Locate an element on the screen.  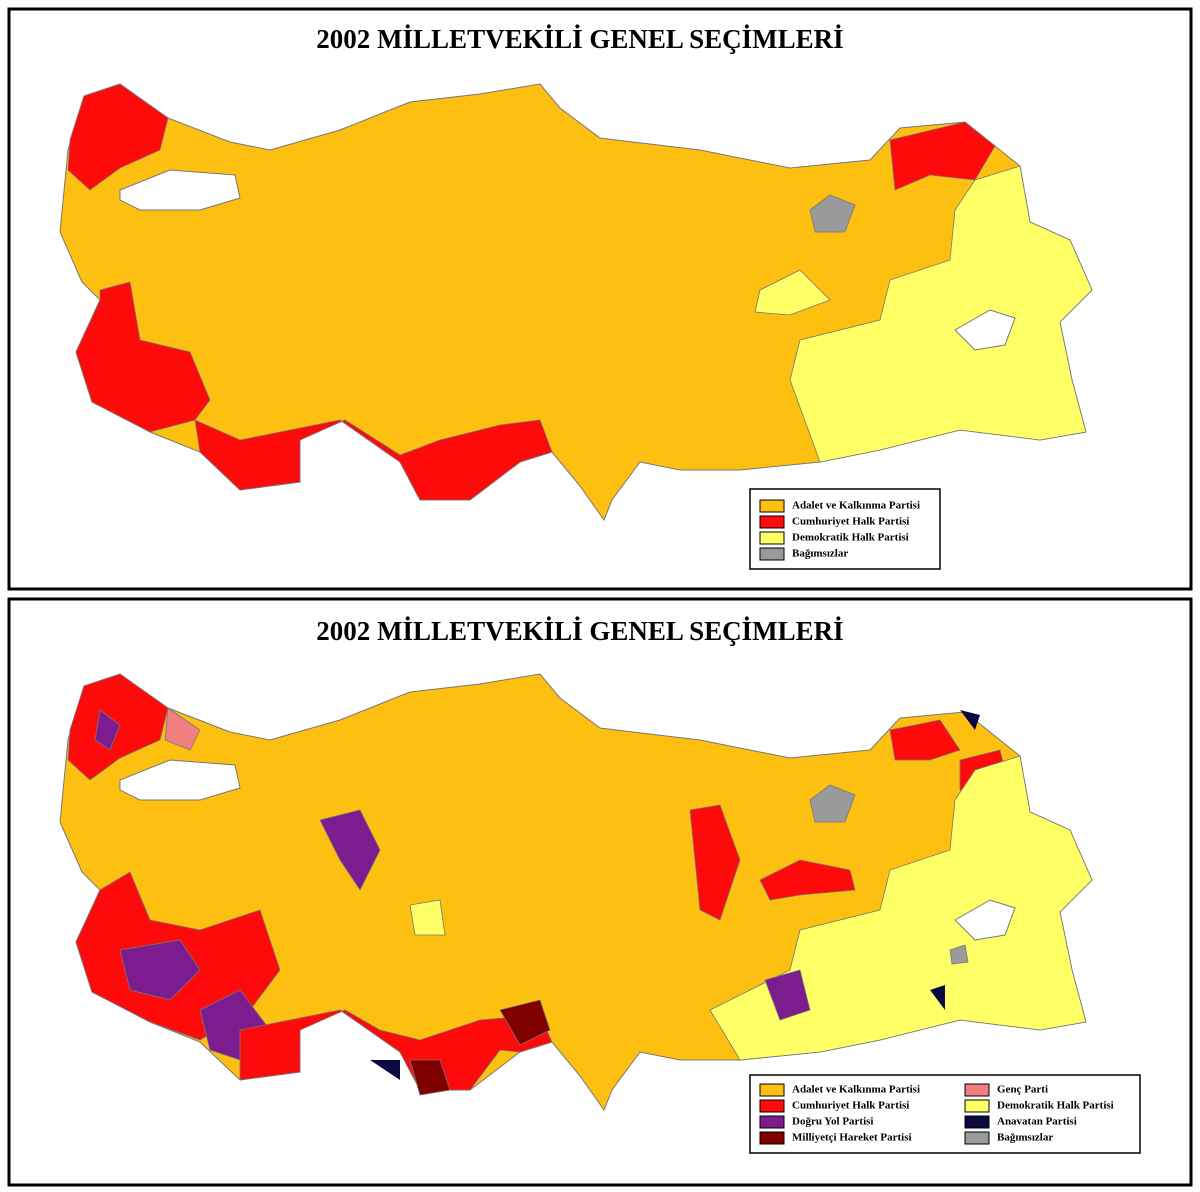
legend-box is located at coordinates (945, 1114).